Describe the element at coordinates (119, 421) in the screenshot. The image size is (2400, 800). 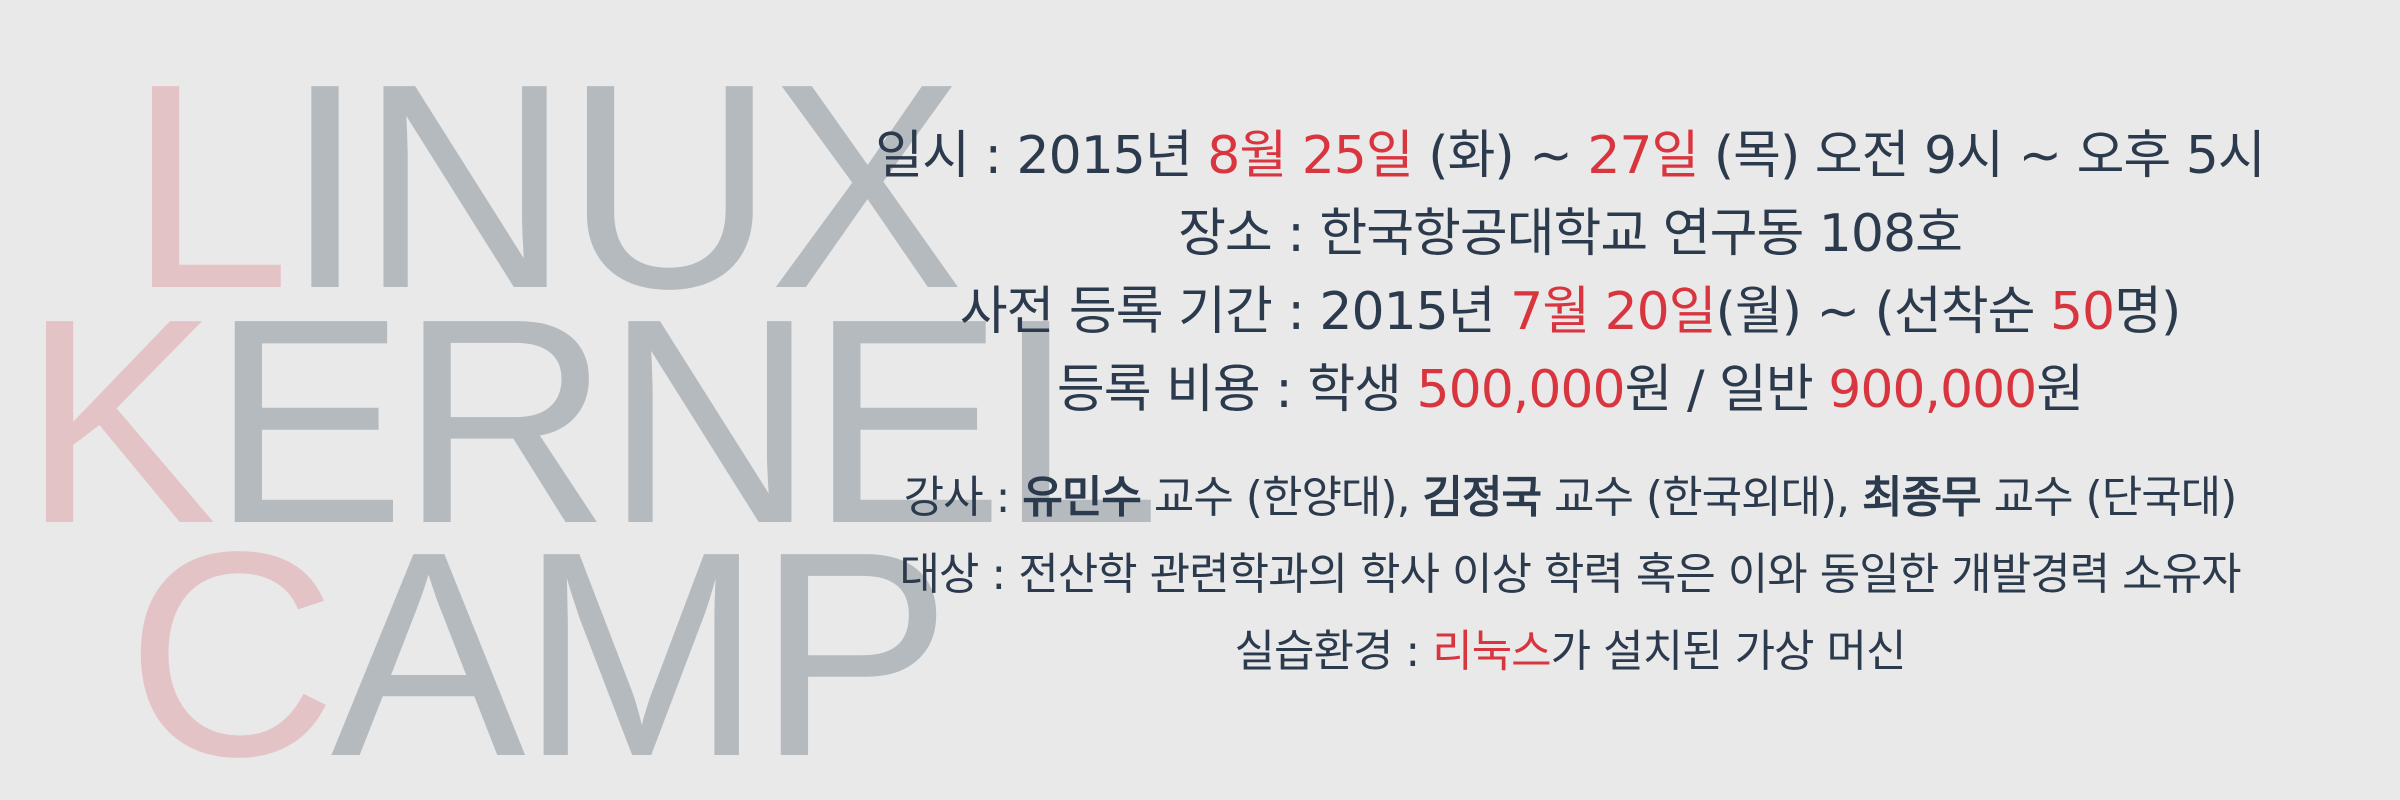
I see `wordmark-initial: K` at that location.